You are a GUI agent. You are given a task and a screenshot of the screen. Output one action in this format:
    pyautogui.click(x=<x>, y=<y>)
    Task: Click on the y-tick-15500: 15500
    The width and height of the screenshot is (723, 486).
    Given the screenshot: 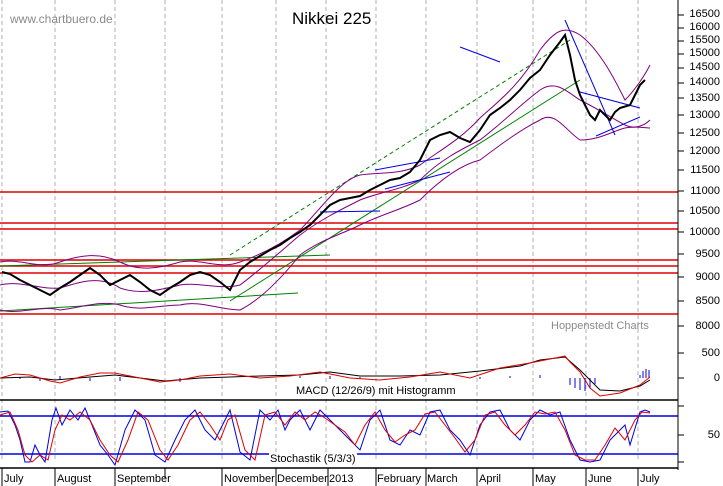 What is the action you would take?
    pyautogui.click(x=704, y=40)
    